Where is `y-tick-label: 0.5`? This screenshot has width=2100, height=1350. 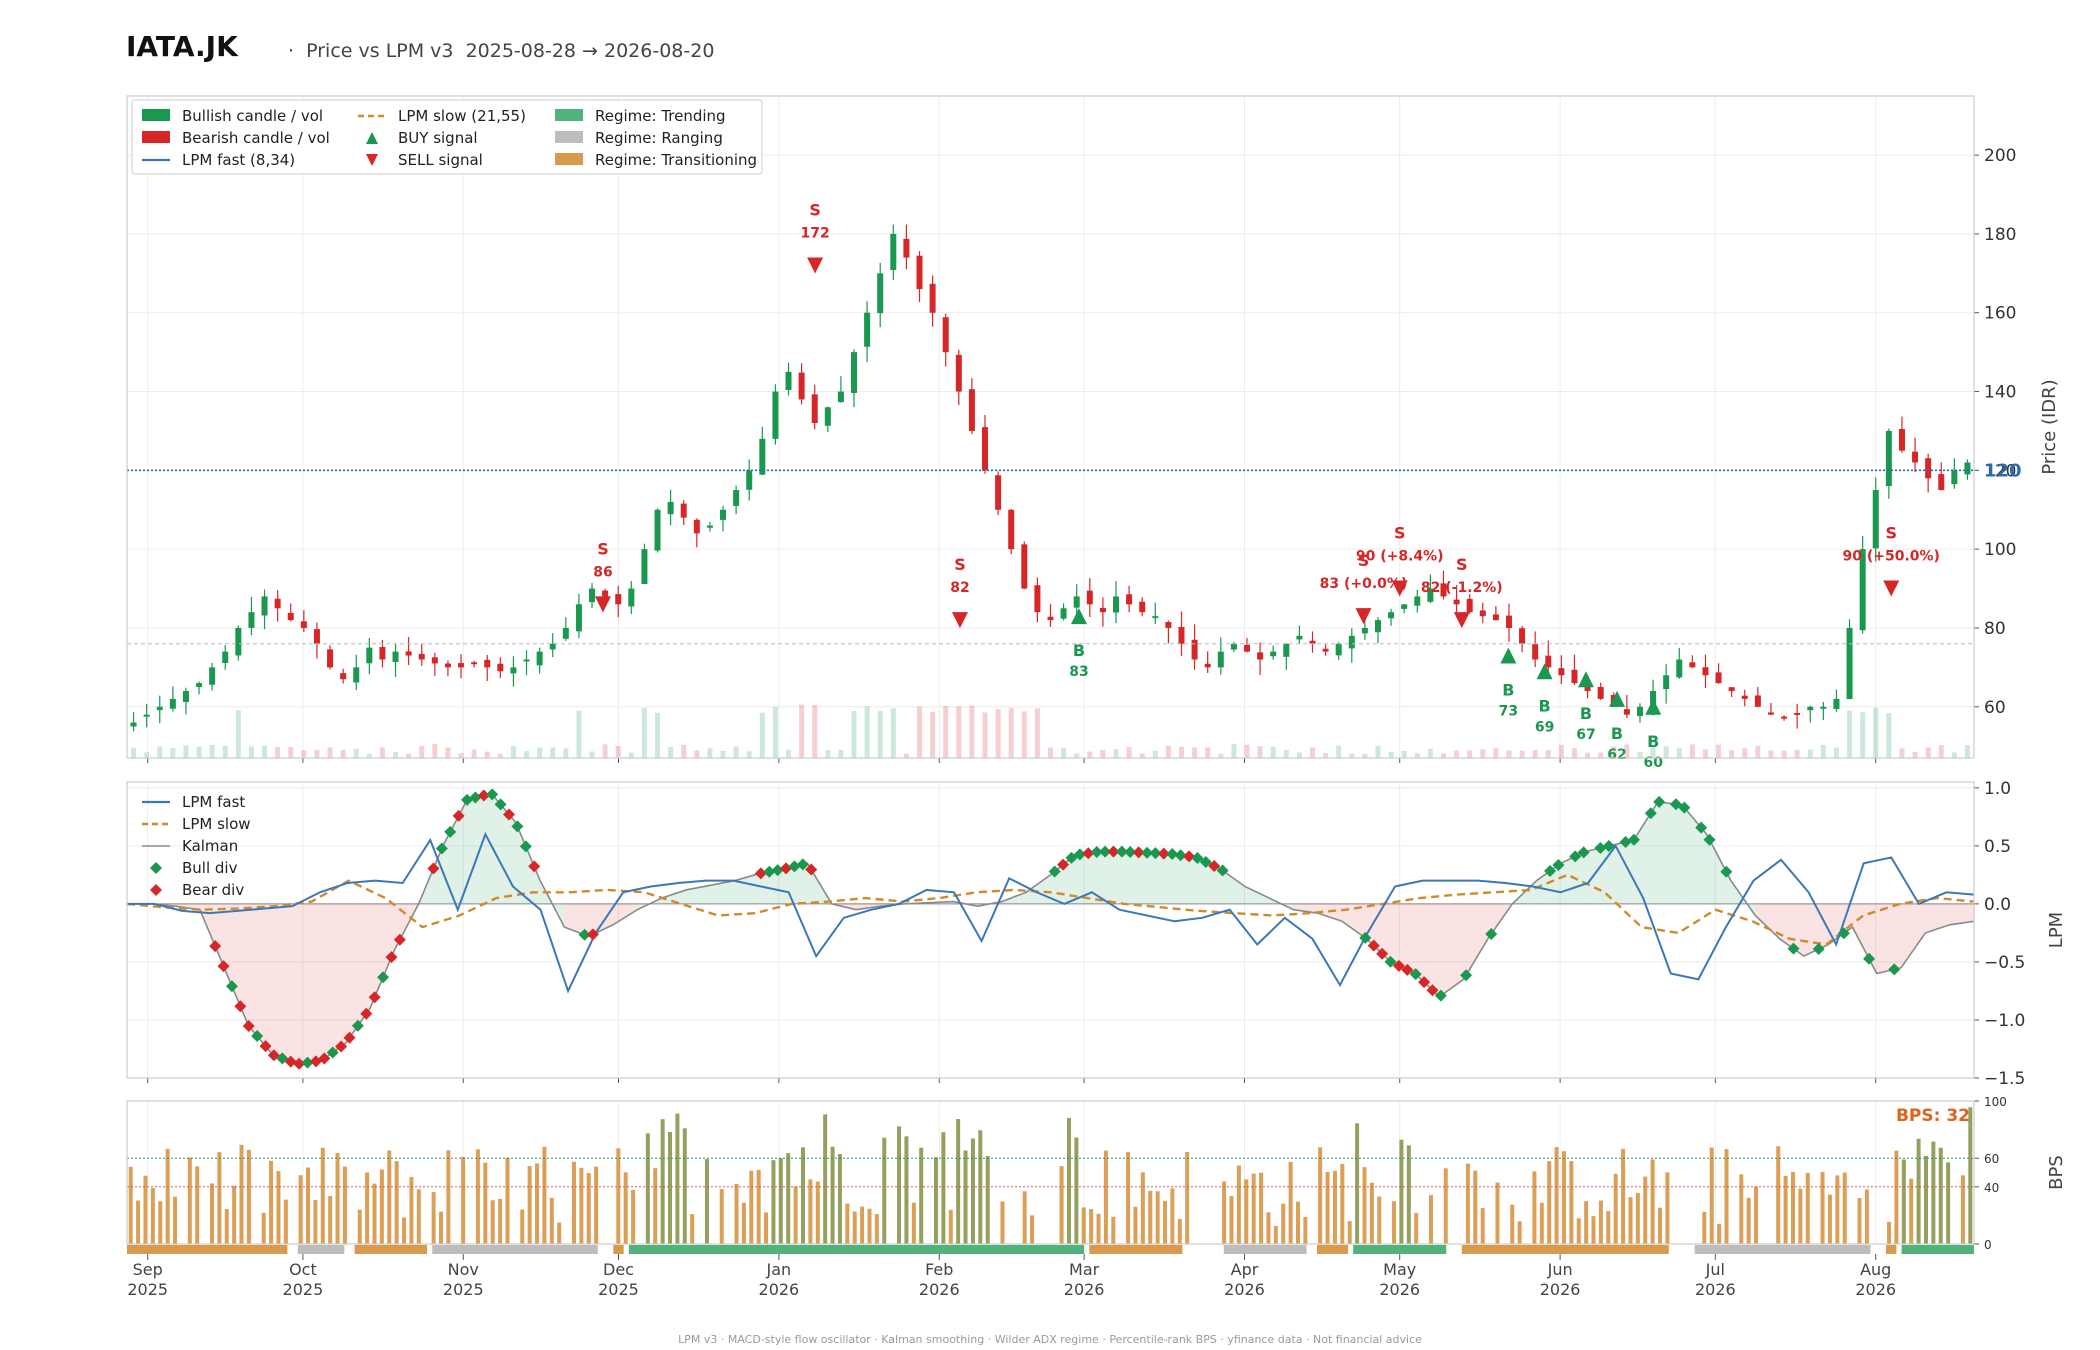 y-tick-label: 0.5 is located at coordinates (1997, 847).